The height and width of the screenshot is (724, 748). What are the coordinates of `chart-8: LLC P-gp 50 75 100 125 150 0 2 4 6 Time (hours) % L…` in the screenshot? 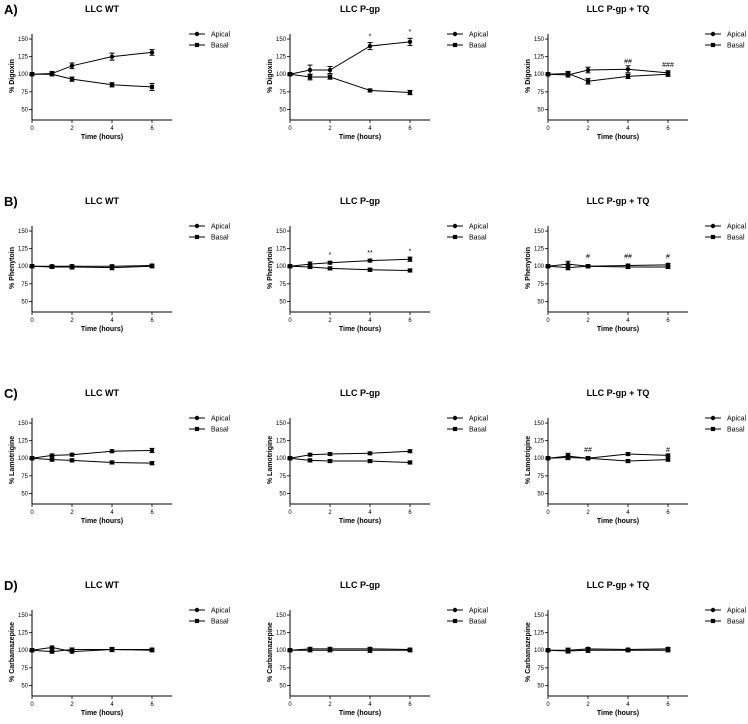 It's located at (378, 456).